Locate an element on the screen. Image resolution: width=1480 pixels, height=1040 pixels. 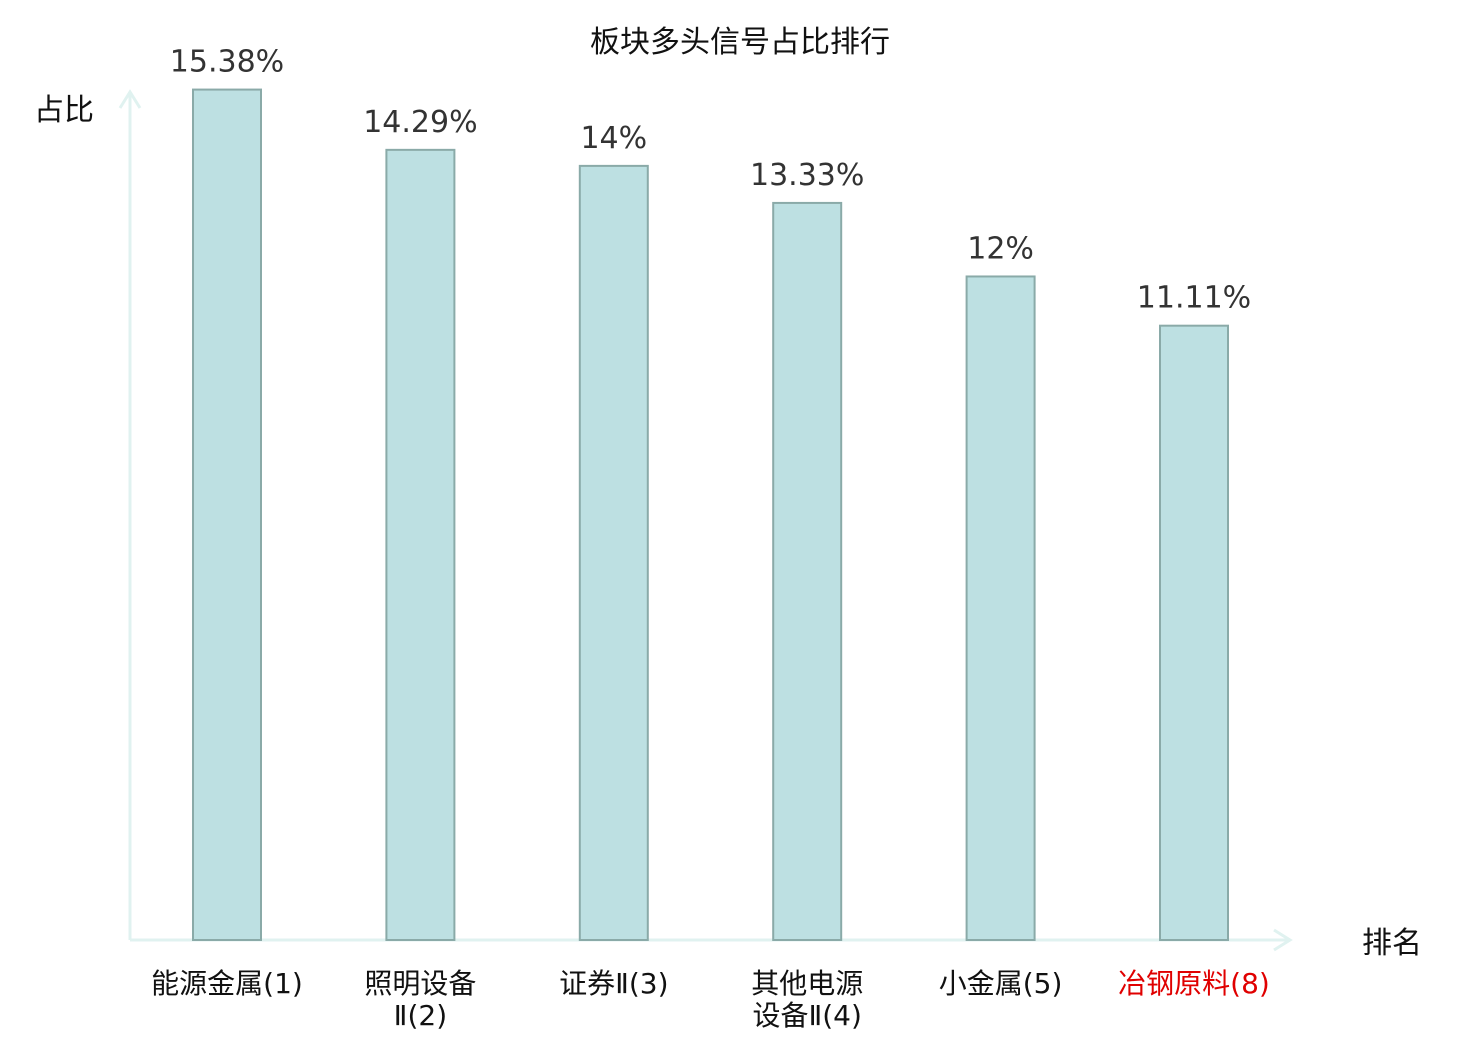
bar-value-label: 13.33% is located at coordinates (807, 175).